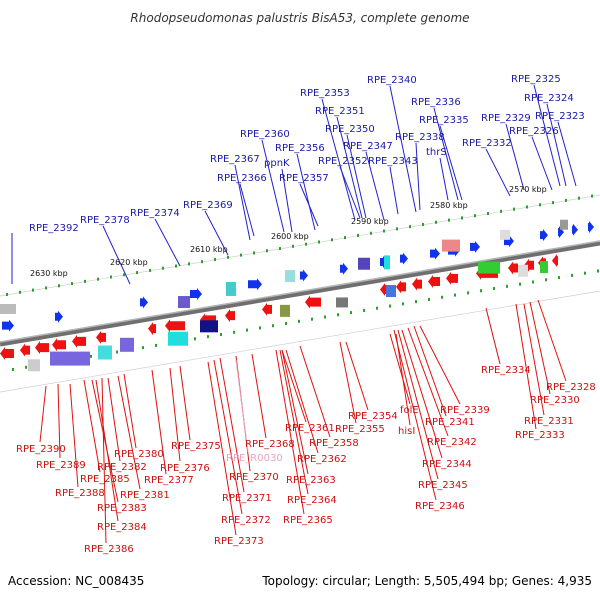  What do you see at coordinates (300, 148) in the screenshot?
I see `gene-label: RPE_2356` at bounding box center [300, 148].